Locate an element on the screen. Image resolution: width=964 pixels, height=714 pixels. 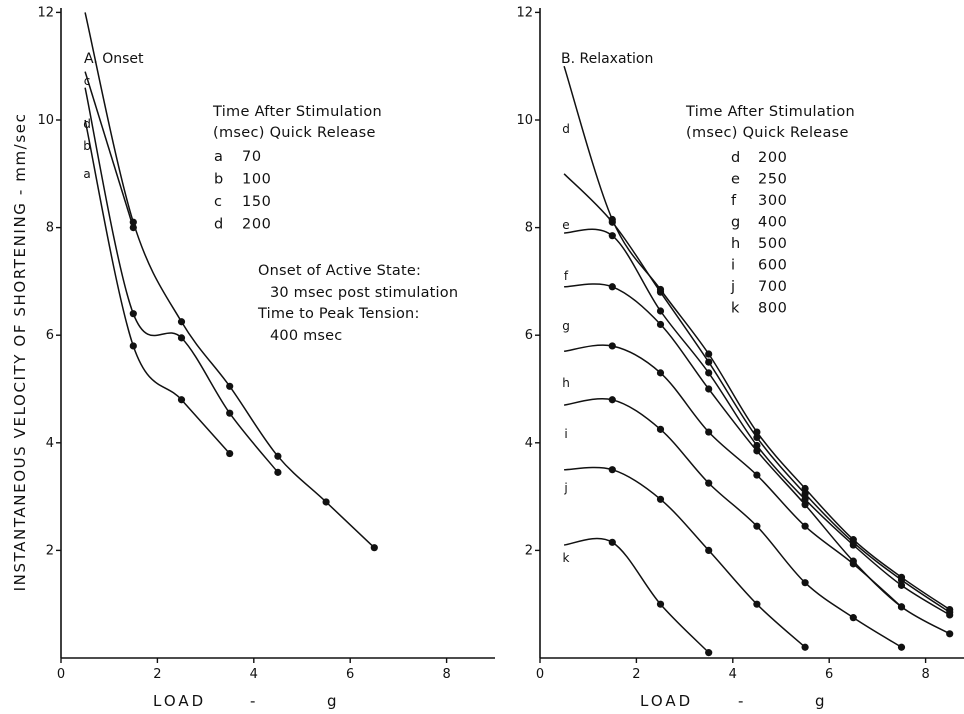
panel-b-curve-label-j: j is located at coordinates (565, 488).